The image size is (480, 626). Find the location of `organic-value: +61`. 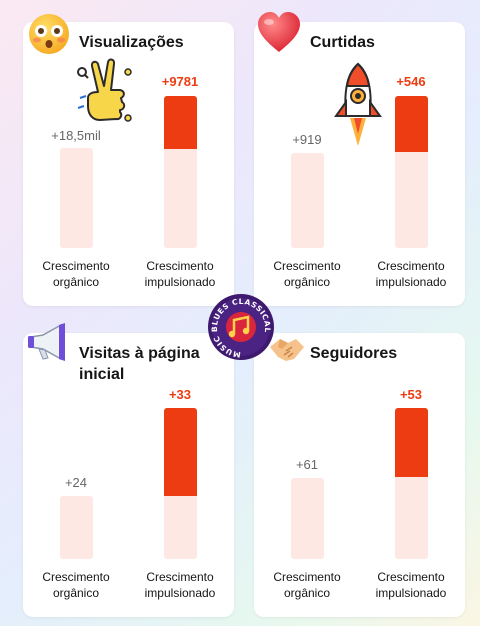

organic-value: +61 is located at coordinates (307, 464).